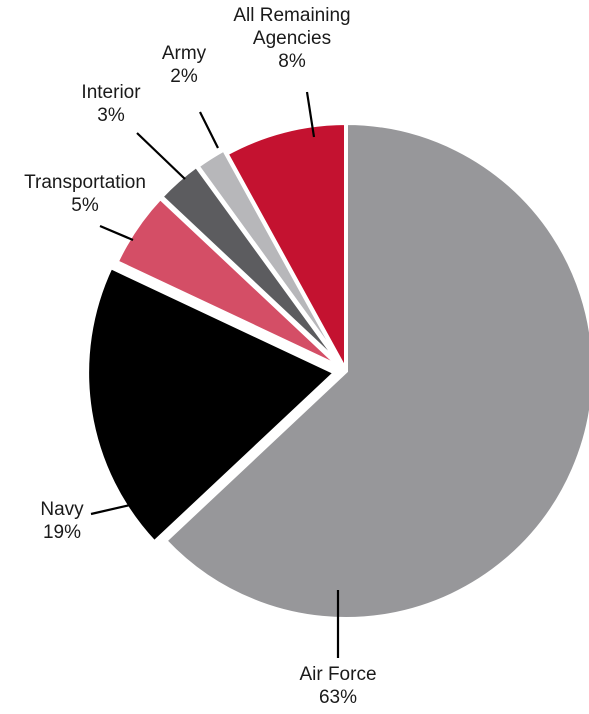 This screenshot has height=714, width=589. Describe the element at coordinates (85, 205) in the screenshot. I see `slice-value-transportation: 5%` at that location.